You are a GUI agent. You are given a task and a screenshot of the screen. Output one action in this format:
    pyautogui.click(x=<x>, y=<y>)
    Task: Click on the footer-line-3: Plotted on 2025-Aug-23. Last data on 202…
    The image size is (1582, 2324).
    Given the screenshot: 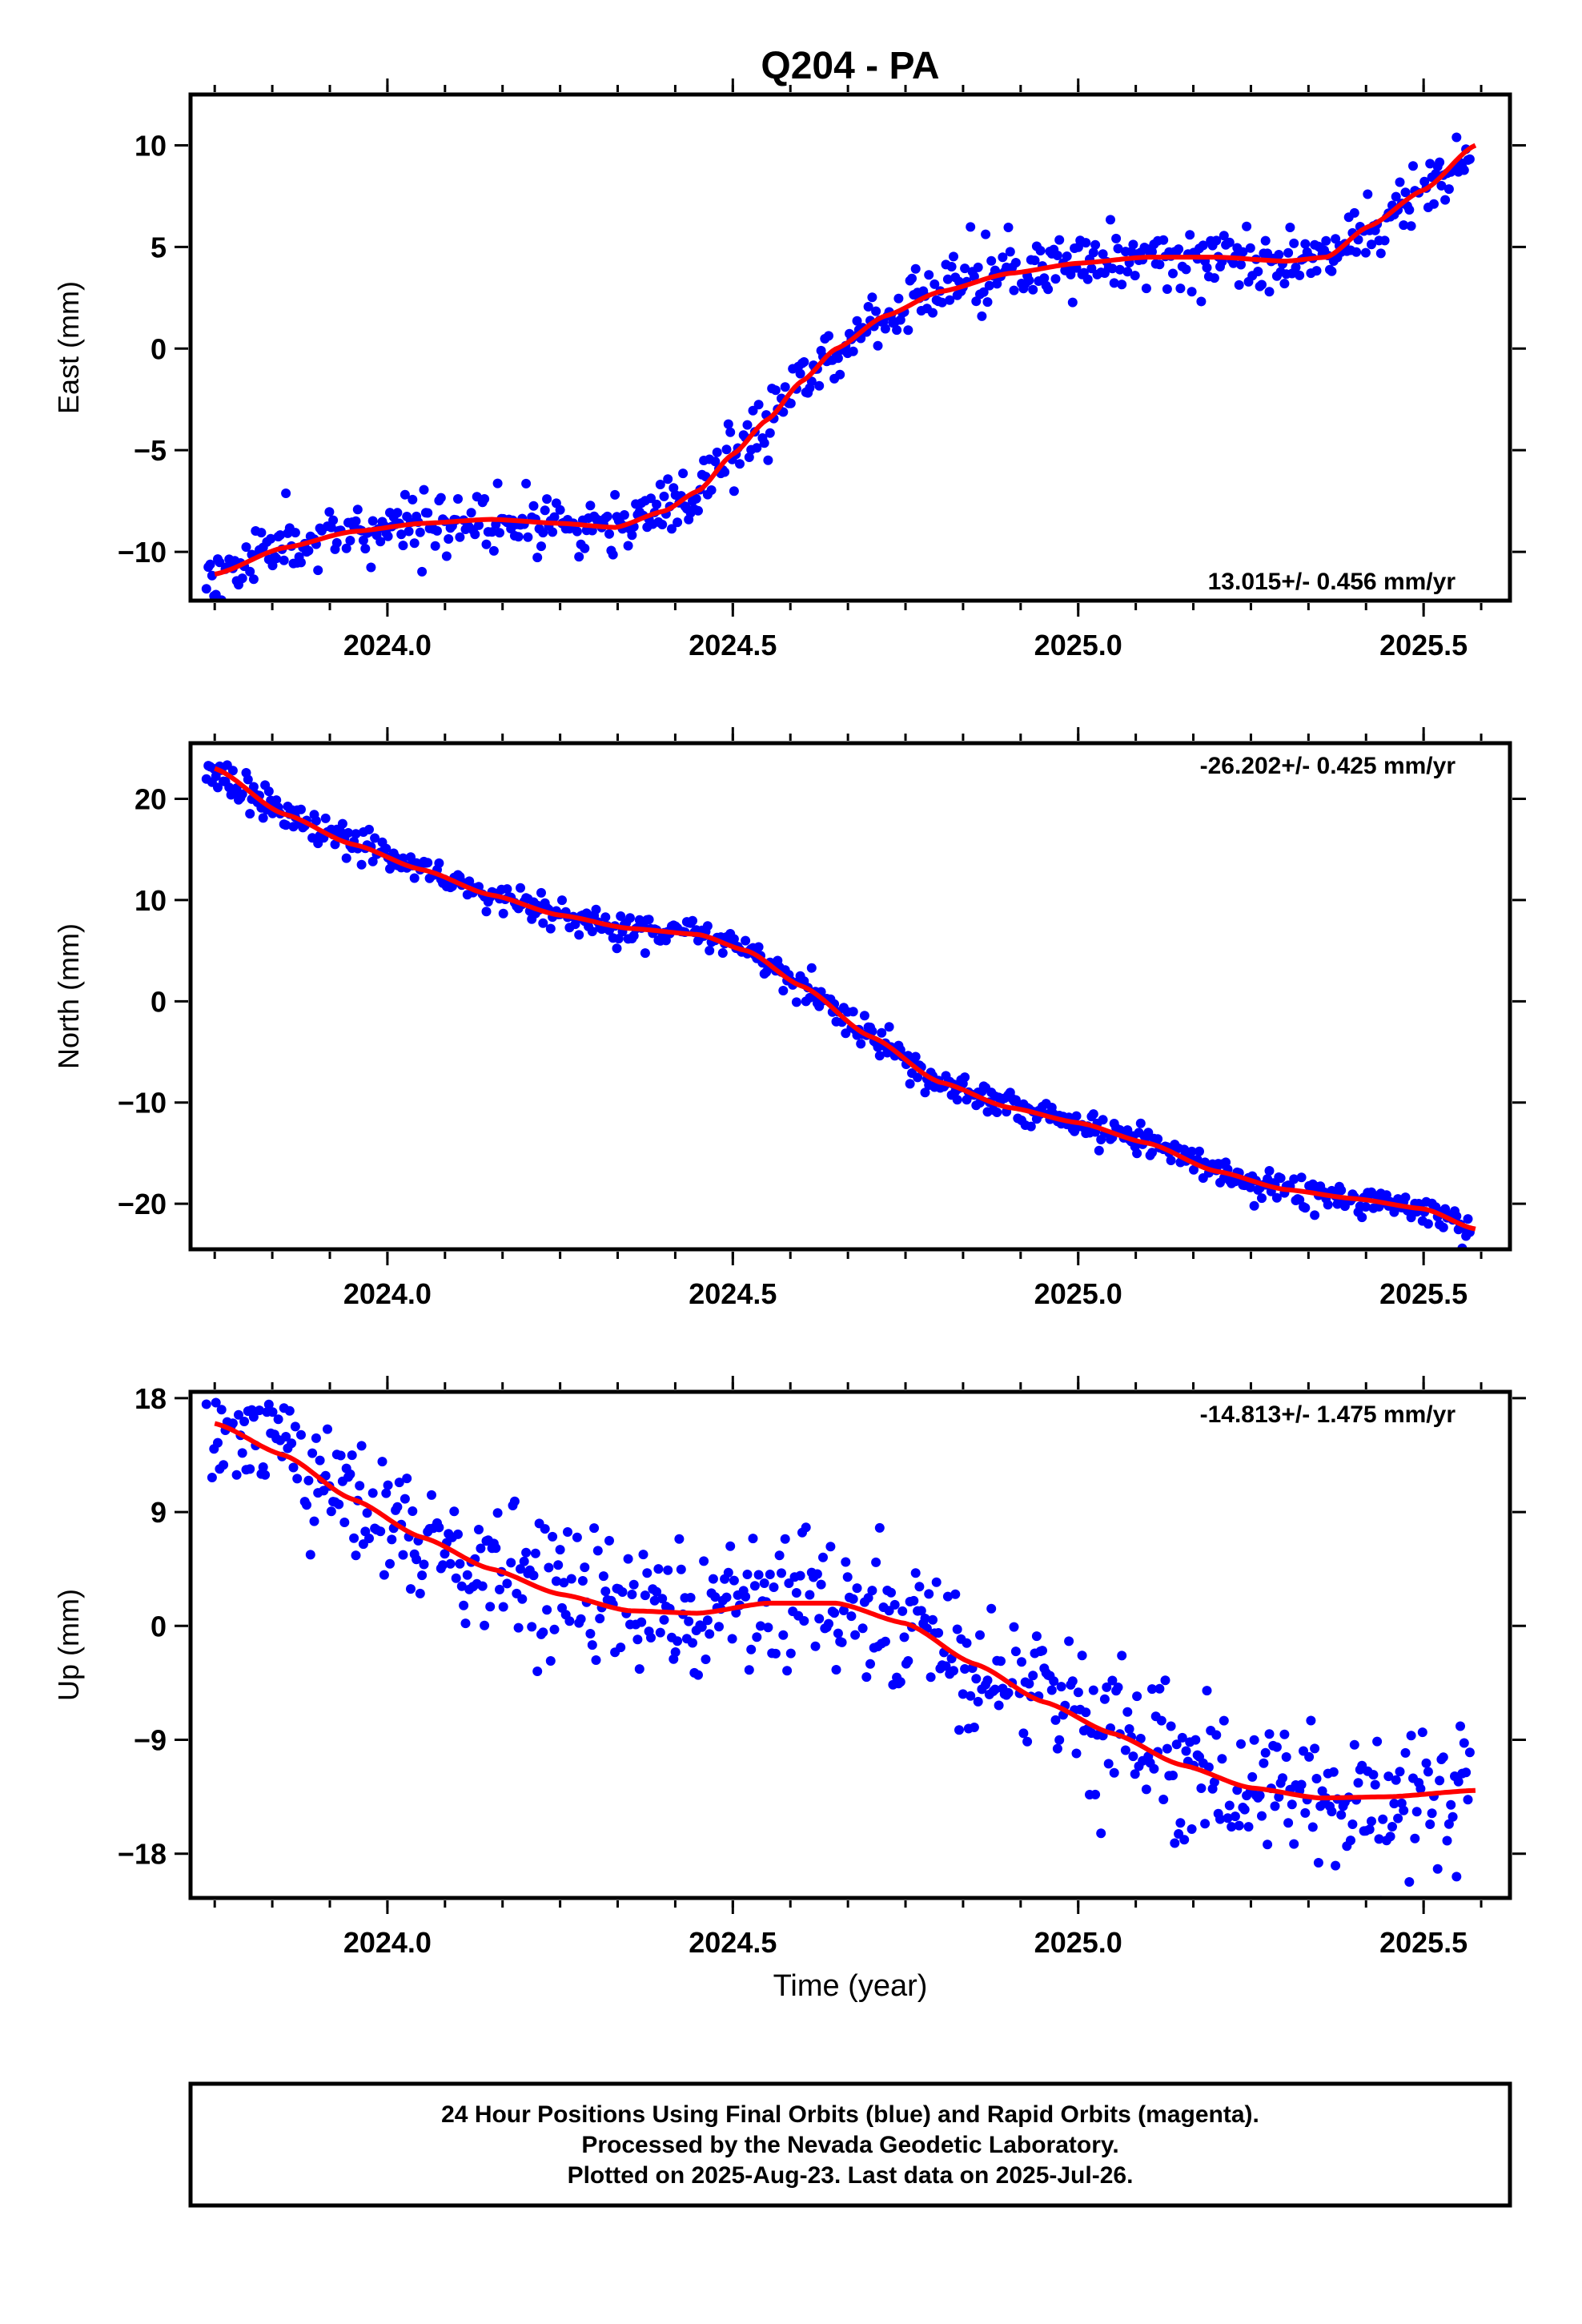 What is the action you would take?
    pyautogui.click(x=851, y=2175)
    